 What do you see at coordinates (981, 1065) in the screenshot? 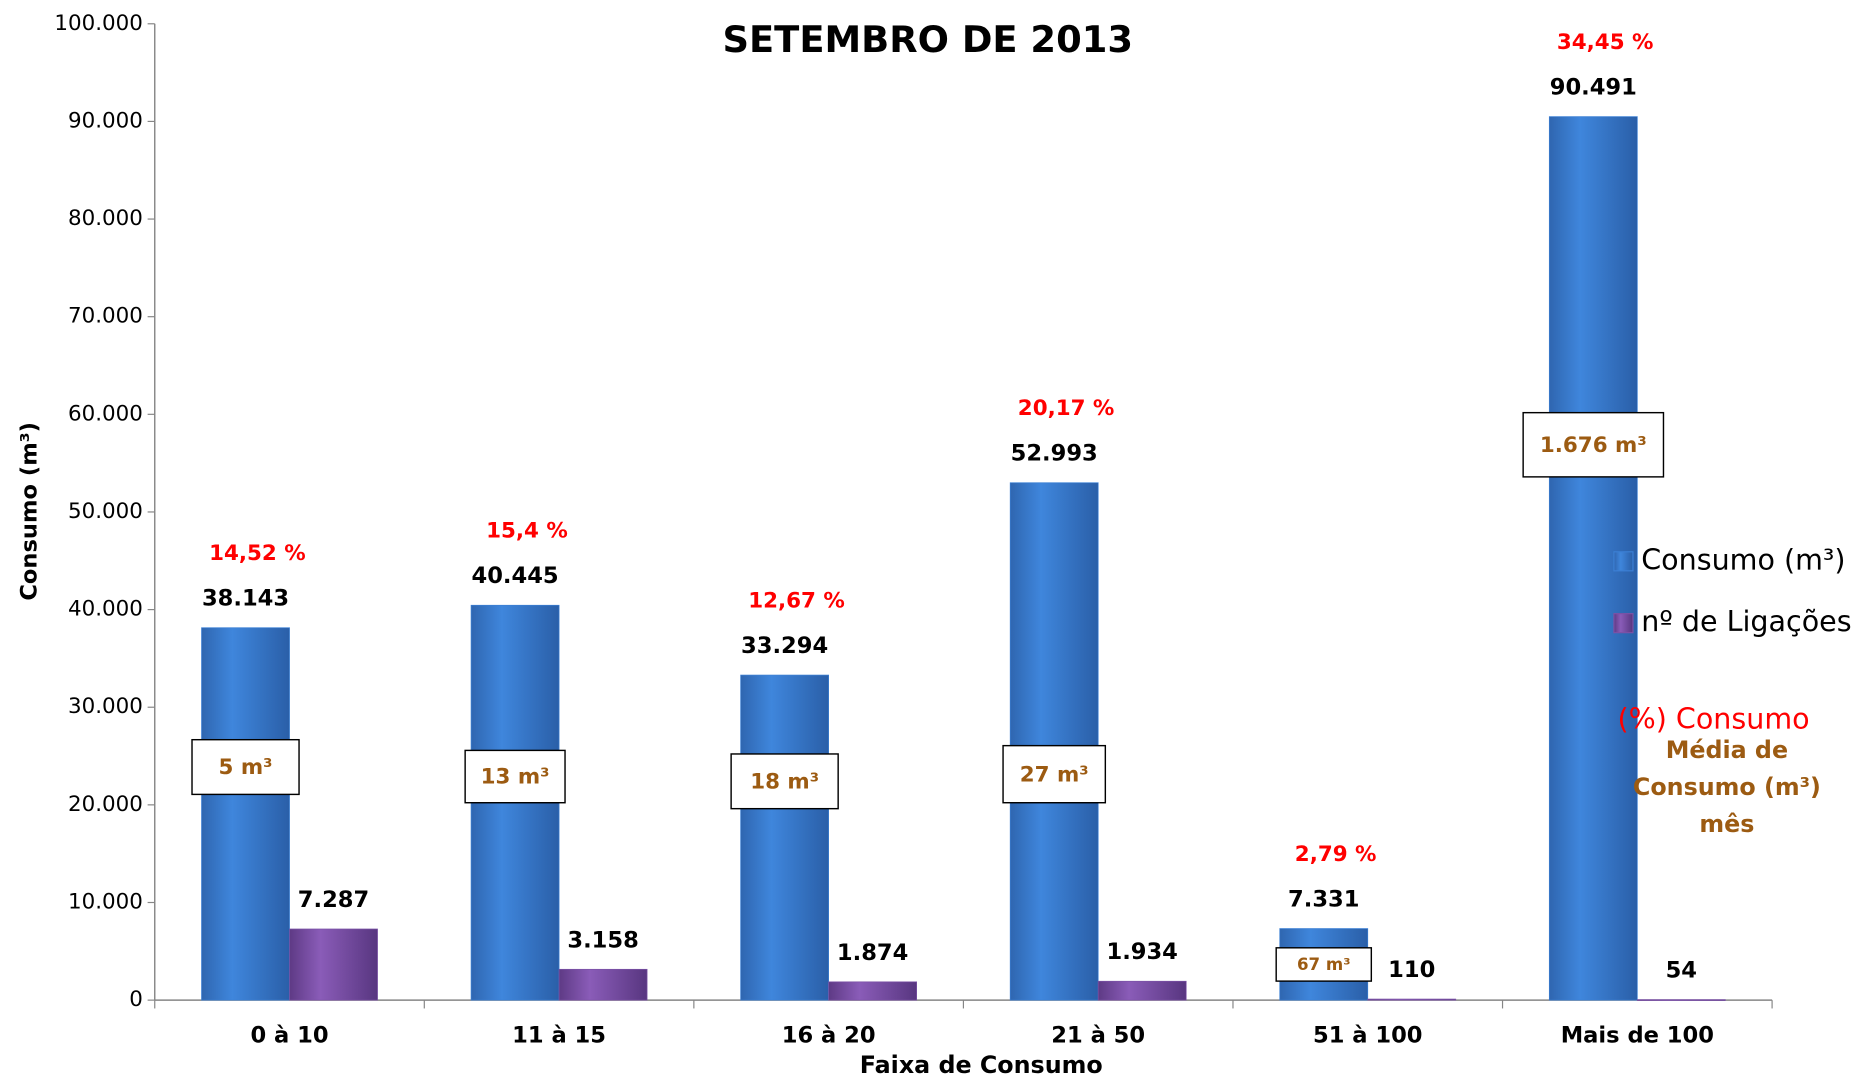
I see `x-axis-title: Faixa de Consumo` at bounding box center [981, 1065].